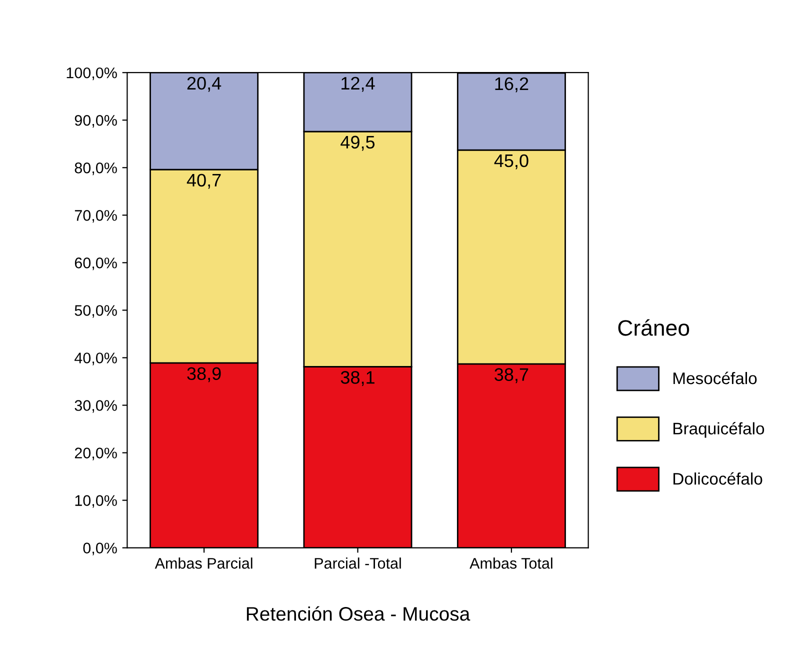  I want to click on legend-title: Cráneo, so click(654, 327).